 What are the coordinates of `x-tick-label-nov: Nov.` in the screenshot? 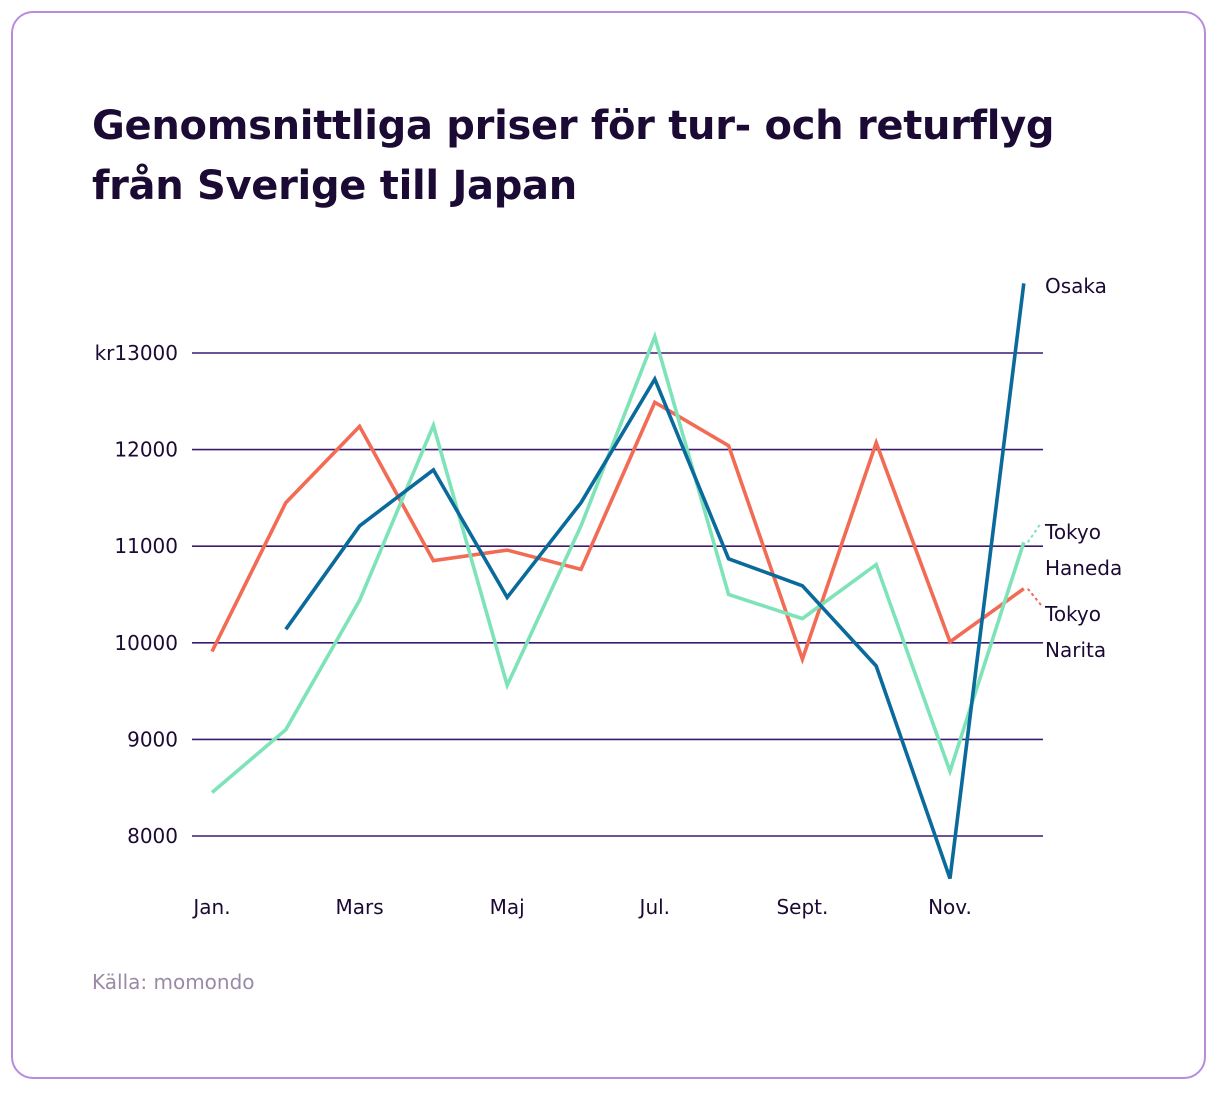 It's located at (950, 907).